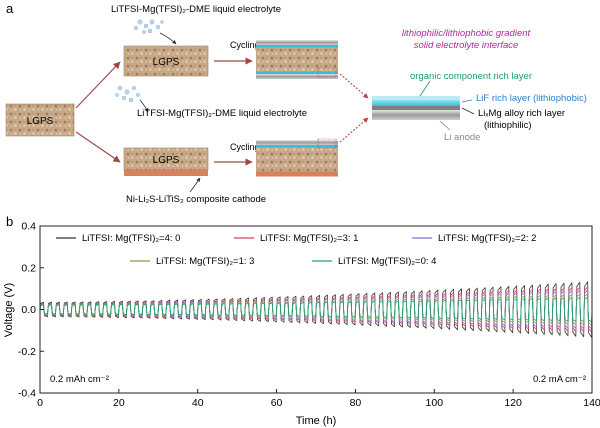  What do you see at coordinates (196, 9) in the screenshot?
I see `top-electrolyte-label: LiTFSI-Mg(TFSI)₂-DME liquid electrolyte` at bounding box center [196, 9].